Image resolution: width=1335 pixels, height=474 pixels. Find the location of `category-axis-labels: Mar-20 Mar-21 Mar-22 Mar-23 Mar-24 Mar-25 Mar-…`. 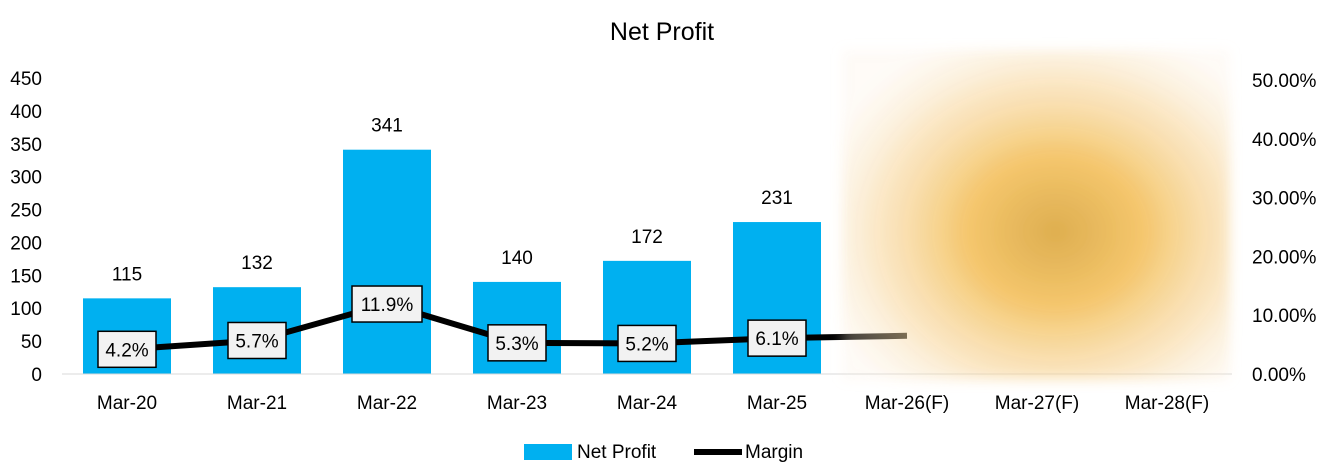

category-axis-labels: Mar-20 Mar-21 Mar-22 Mar-23 Mar-24 Mar-25 Mar-… is located at coordinates (653, 403).